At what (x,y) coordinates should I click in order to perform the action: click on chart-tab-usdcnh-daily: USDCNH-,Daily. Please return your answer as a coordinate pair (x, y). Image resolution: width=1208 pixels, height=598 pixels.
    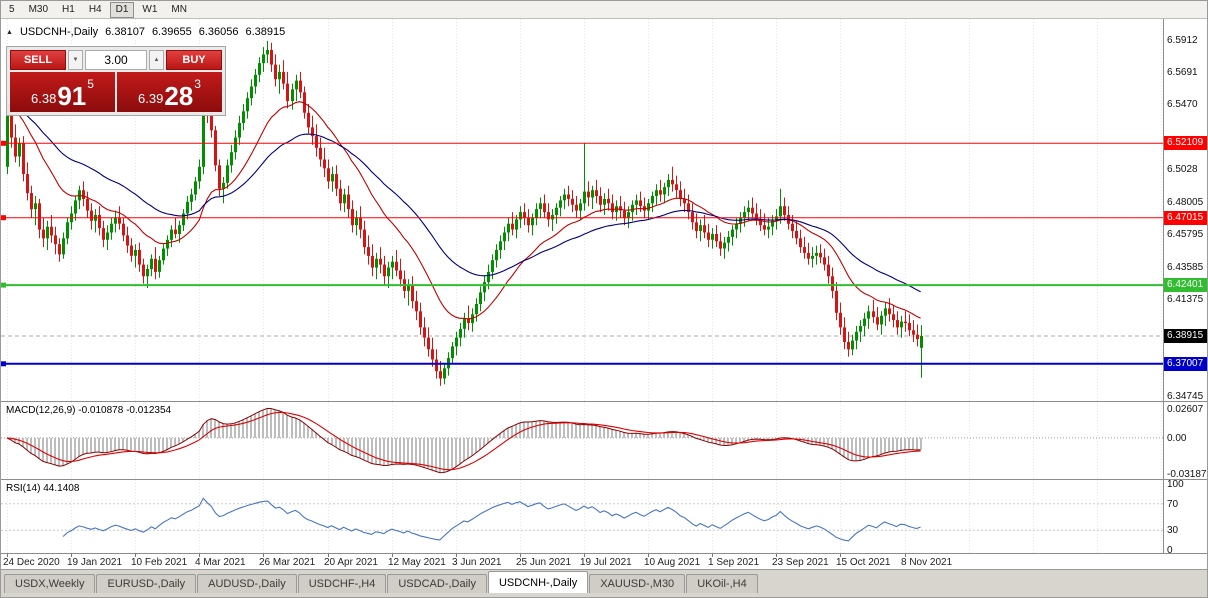
    Looking at the image, I should click on (538, 582).